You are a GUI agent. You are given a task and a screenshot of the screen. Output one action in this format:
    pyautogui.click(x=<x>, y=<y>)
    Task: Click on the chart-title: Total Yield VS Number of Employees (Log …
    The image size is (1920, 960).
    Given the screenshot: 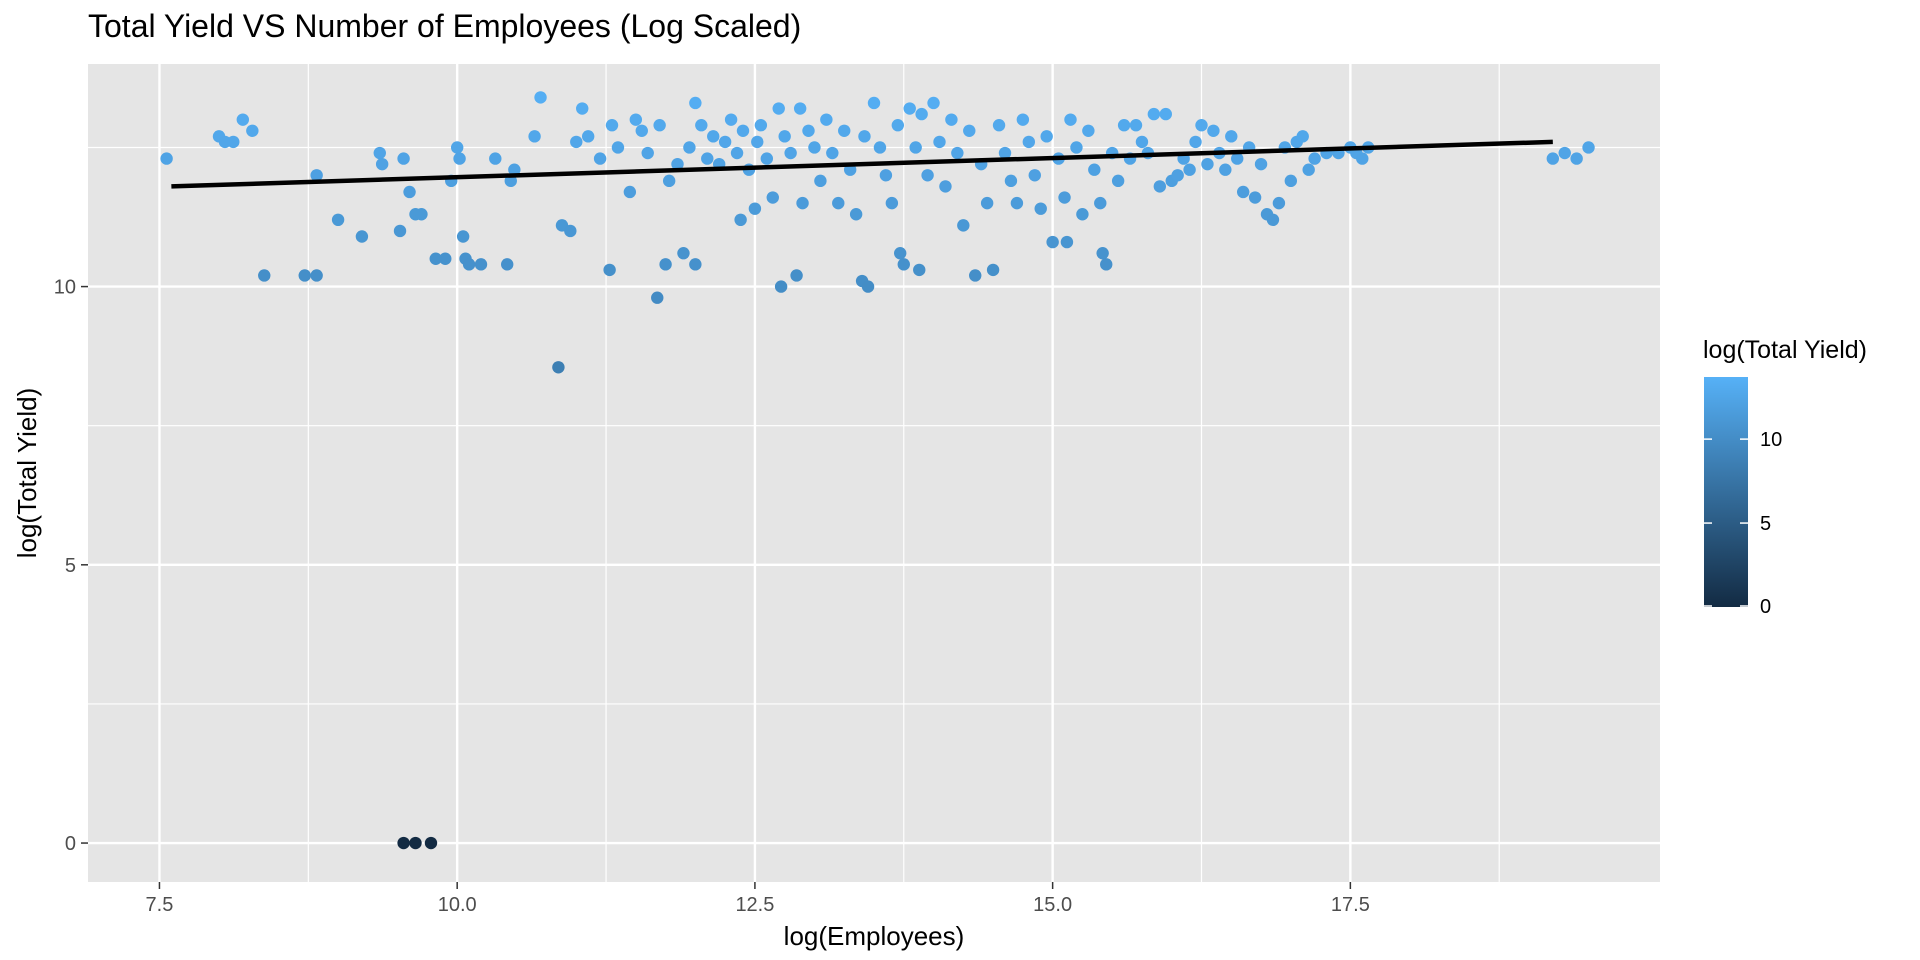 What is the action you would take?
    pyautogui.click(x=445, y=26)
    